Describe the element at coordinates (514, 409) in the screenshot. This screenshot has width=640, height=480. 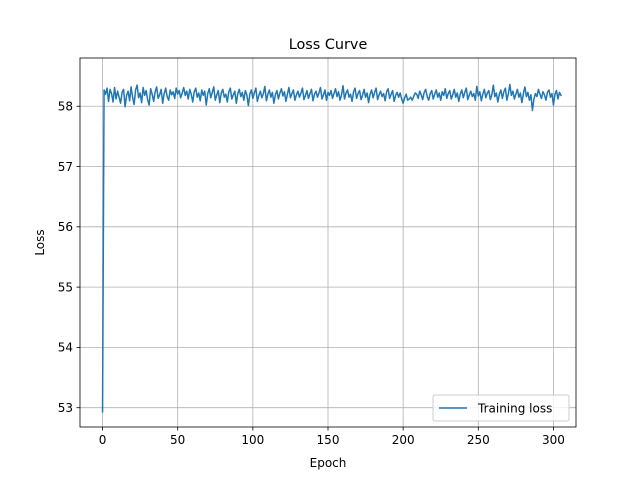
I see `legend-label-training-loss: Training loss` at that location.